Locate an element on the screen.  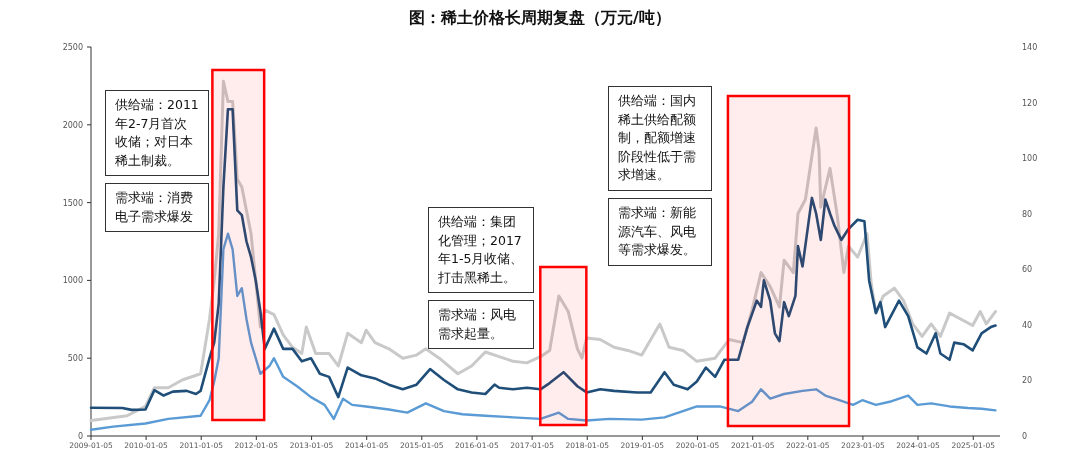
y2-tick-label: 0 is located at coordinates (1025, 436).